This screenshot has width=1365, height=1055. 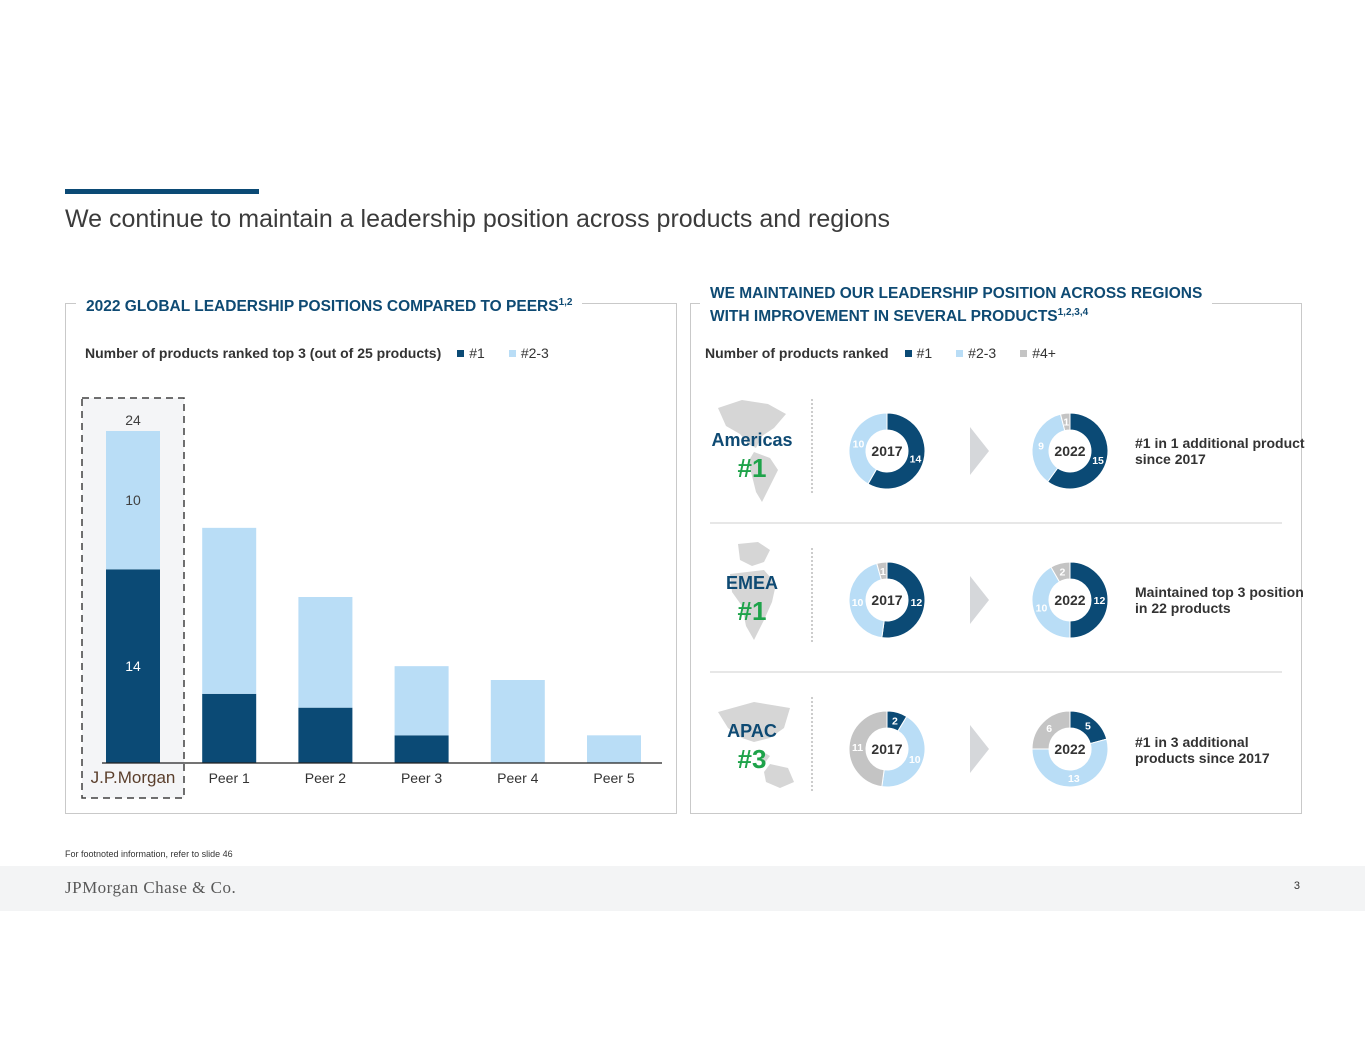 I want to click on swatch-rank4plus, so click(x=1024, y=353).